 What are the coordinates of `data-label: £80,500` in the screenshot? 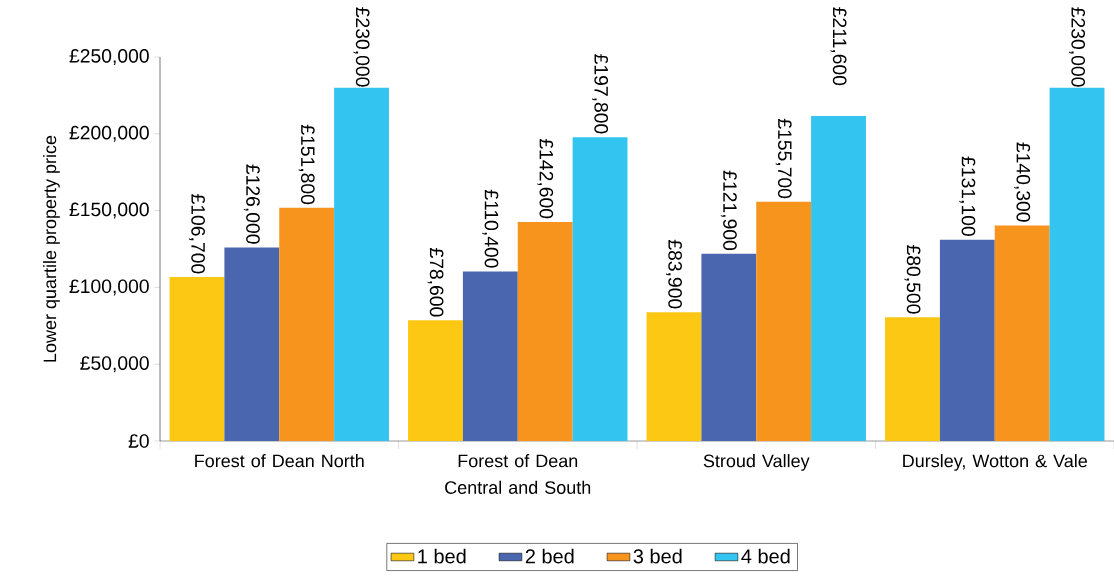 It's located at (912, 279).